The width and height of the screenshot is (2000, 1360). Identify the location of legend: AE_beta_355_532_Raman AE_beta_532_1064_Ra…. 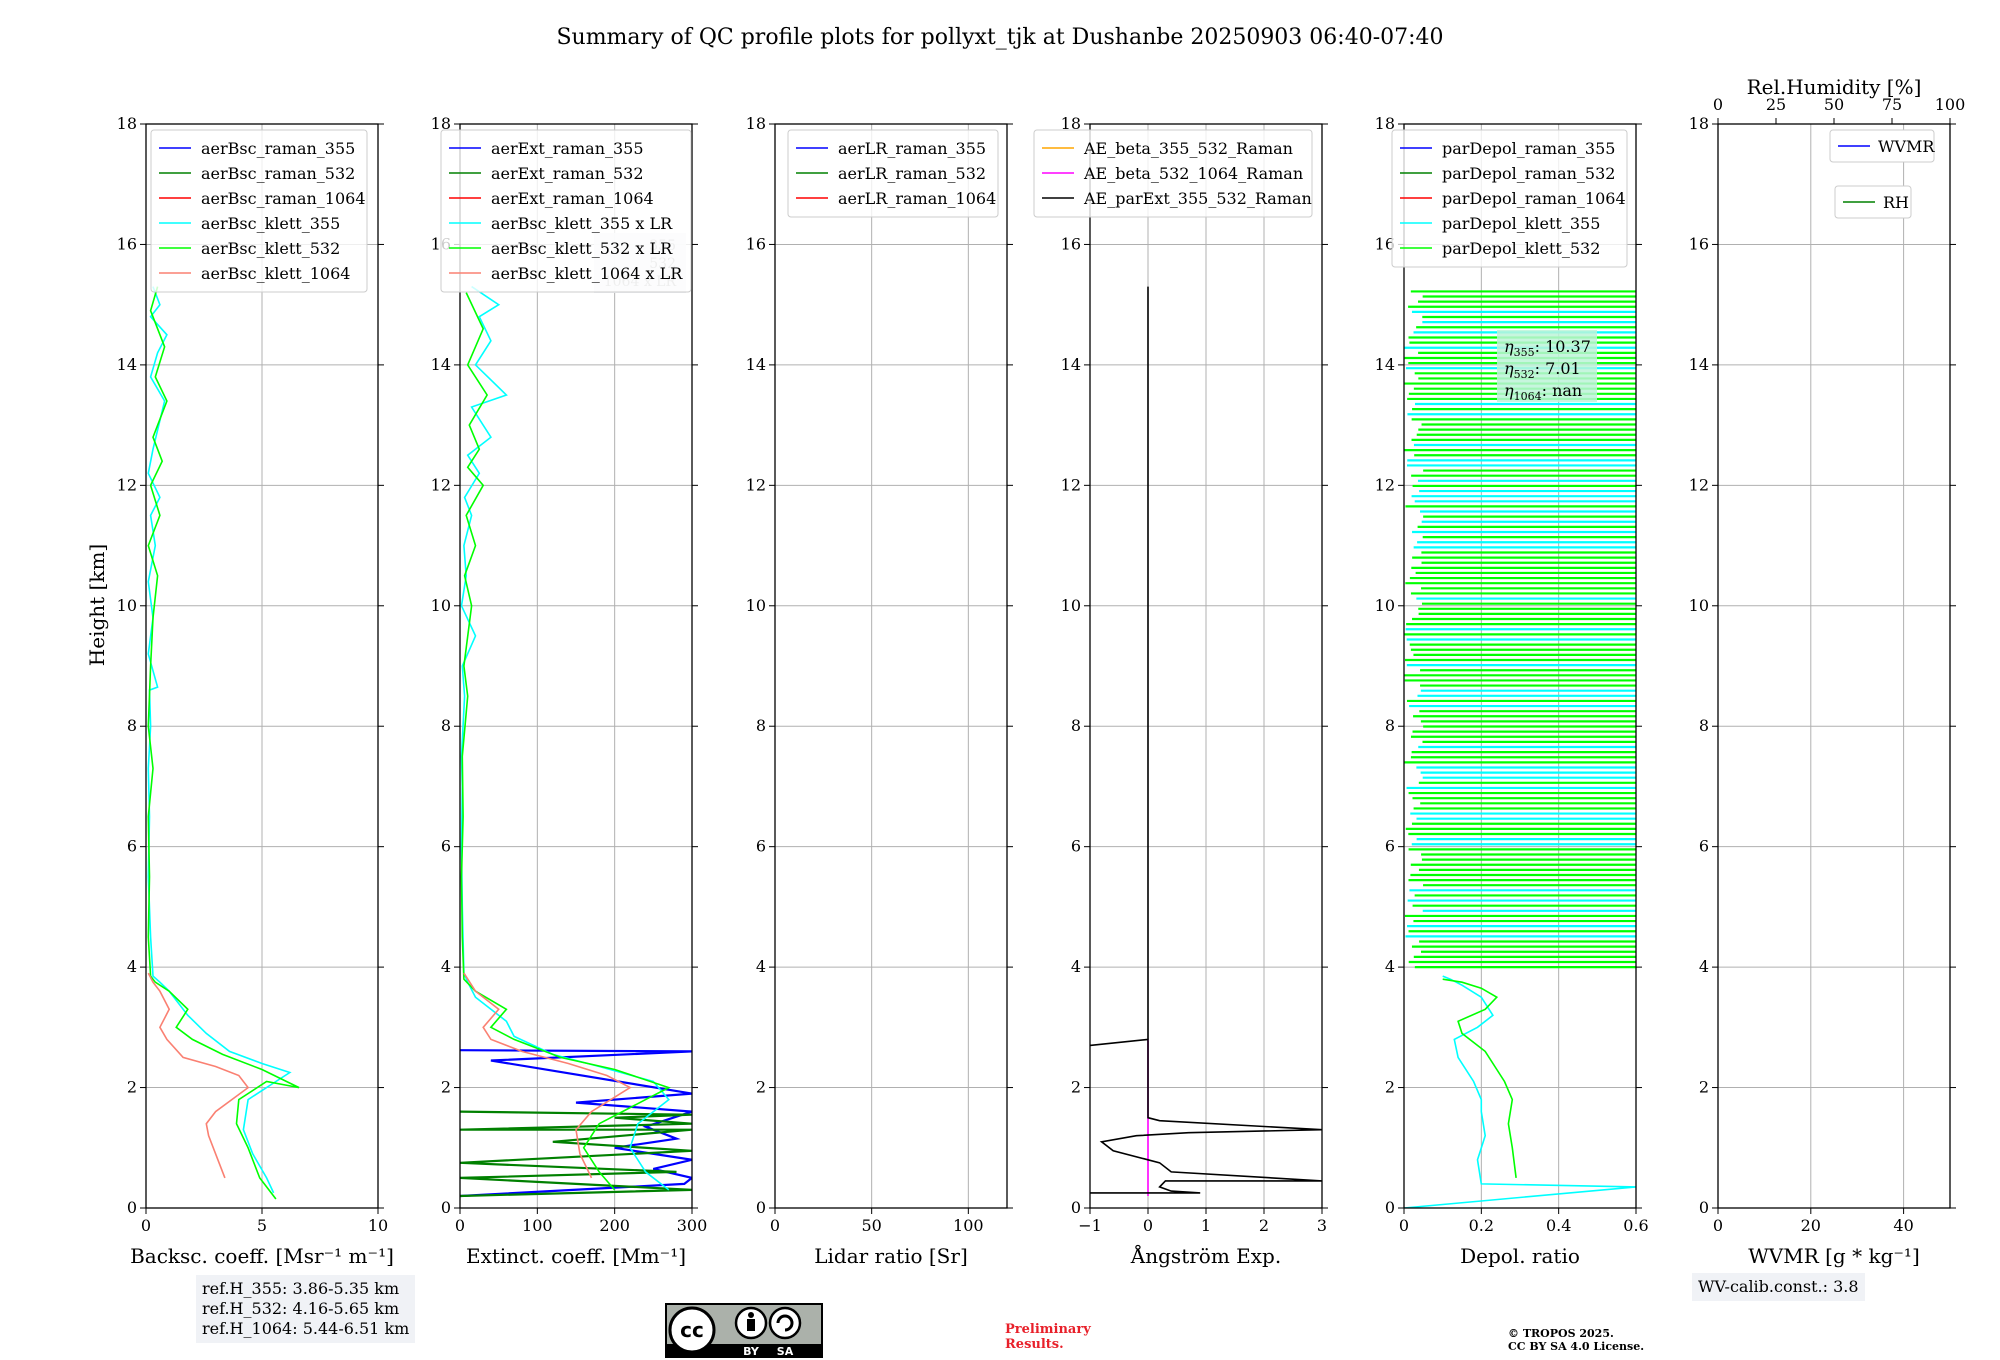
(1173, 173).